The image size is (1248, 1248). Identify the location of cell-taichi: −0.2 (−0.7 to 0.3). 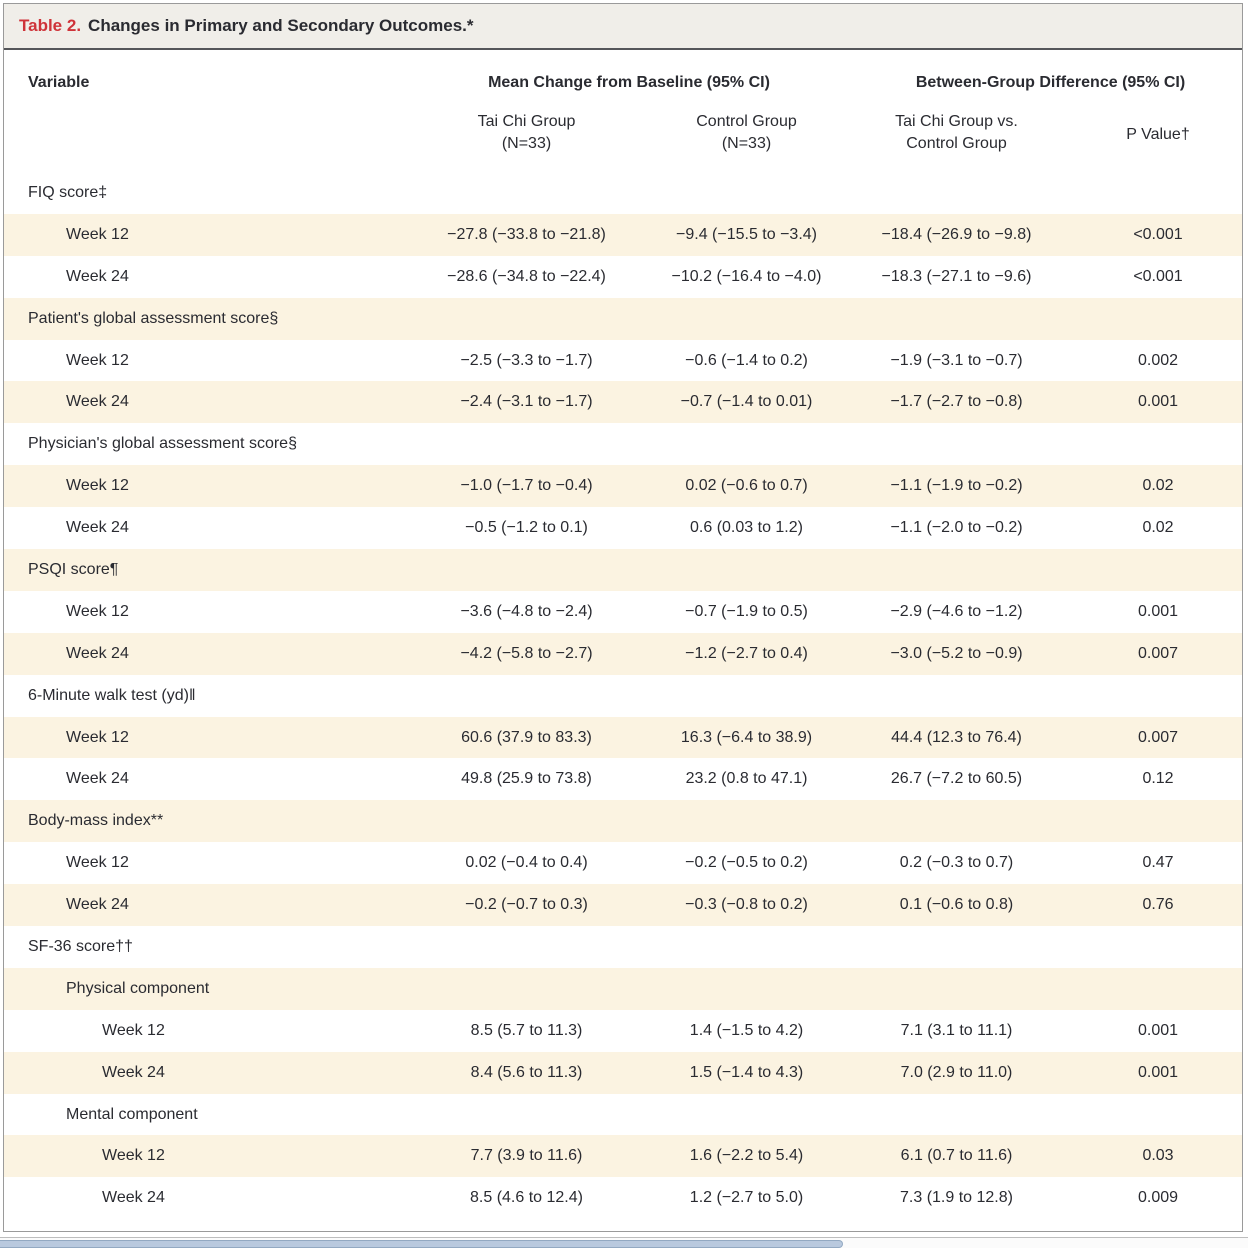
(526, 905).